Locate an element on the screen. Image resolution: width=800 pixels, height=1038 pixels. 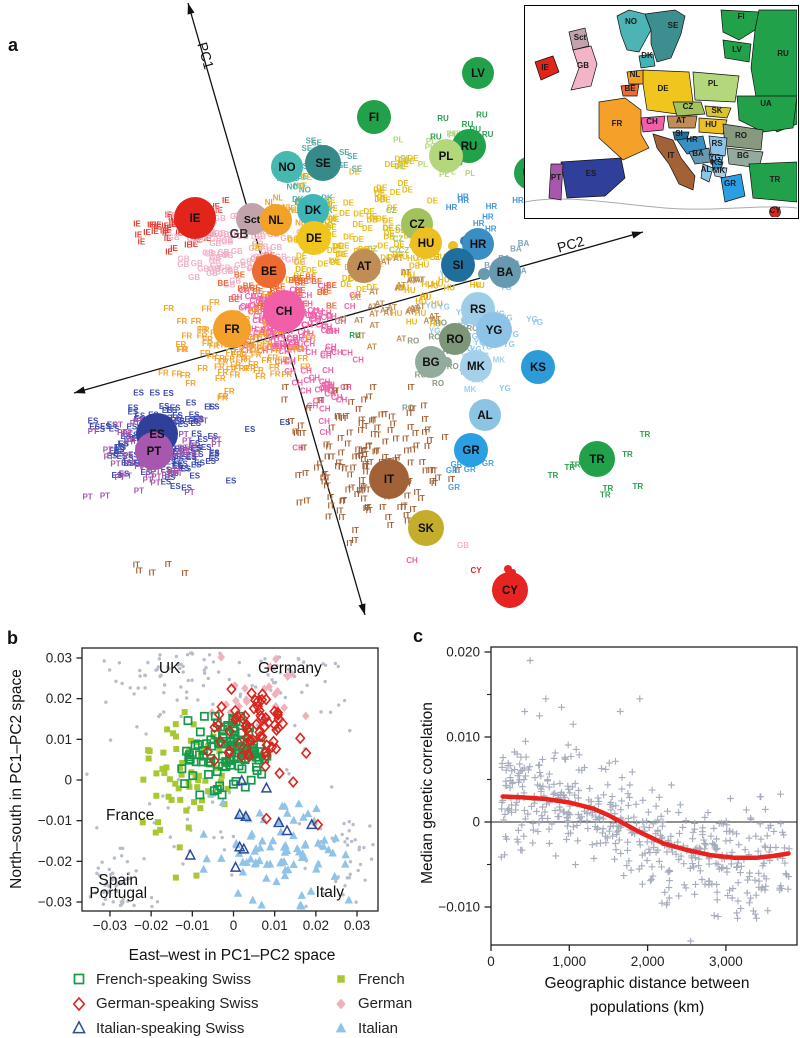
c-x-tick-label: 3,000 is located at coordinates (726, 961).